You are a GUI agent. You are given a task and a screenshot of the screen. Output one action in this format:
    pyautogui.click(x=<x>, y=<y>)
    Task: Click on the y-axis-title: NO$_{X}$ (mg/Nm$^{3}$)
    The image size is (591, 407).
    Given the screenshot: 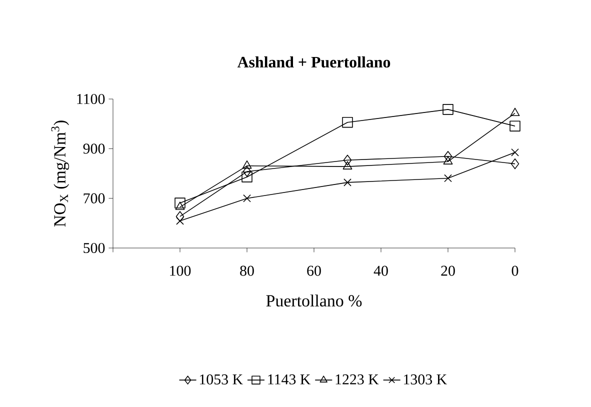 What is the action you would take?
    pyautogui.click(x=60, y=173)
    